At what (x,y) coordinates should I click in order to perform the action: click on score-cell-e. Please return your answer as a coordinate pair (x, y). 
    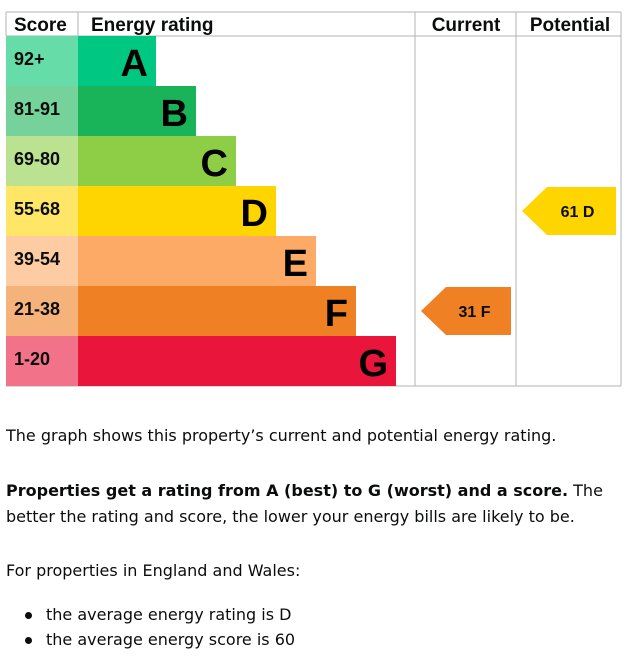
    Looking at the image, I should click on (42, 261).